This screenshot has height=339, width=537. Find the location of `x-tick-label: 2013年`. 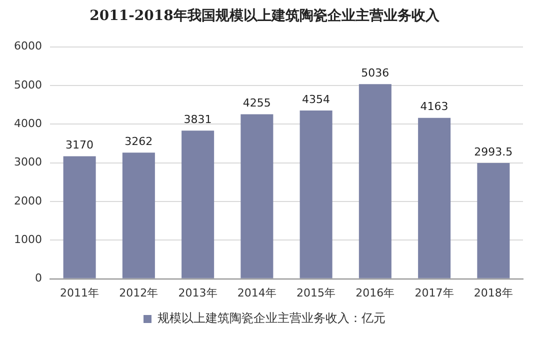

x-tick-label: 2013年 is located at coordinates (198, 293).